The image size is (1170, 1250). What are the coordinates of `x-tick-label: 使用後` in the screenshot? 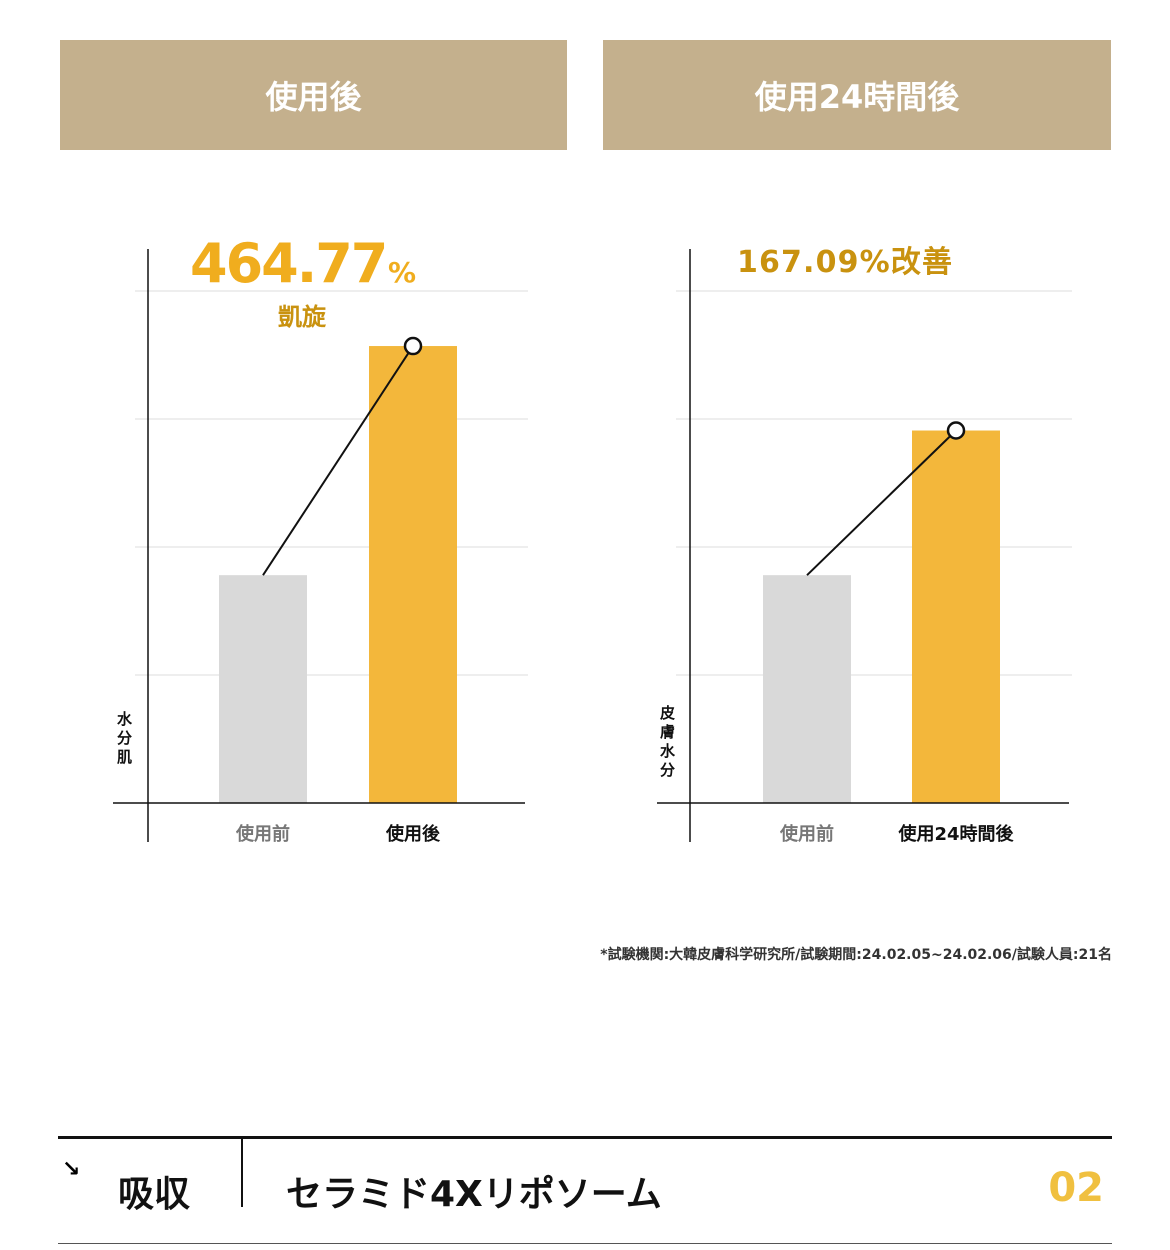 It's located at (413, 834).